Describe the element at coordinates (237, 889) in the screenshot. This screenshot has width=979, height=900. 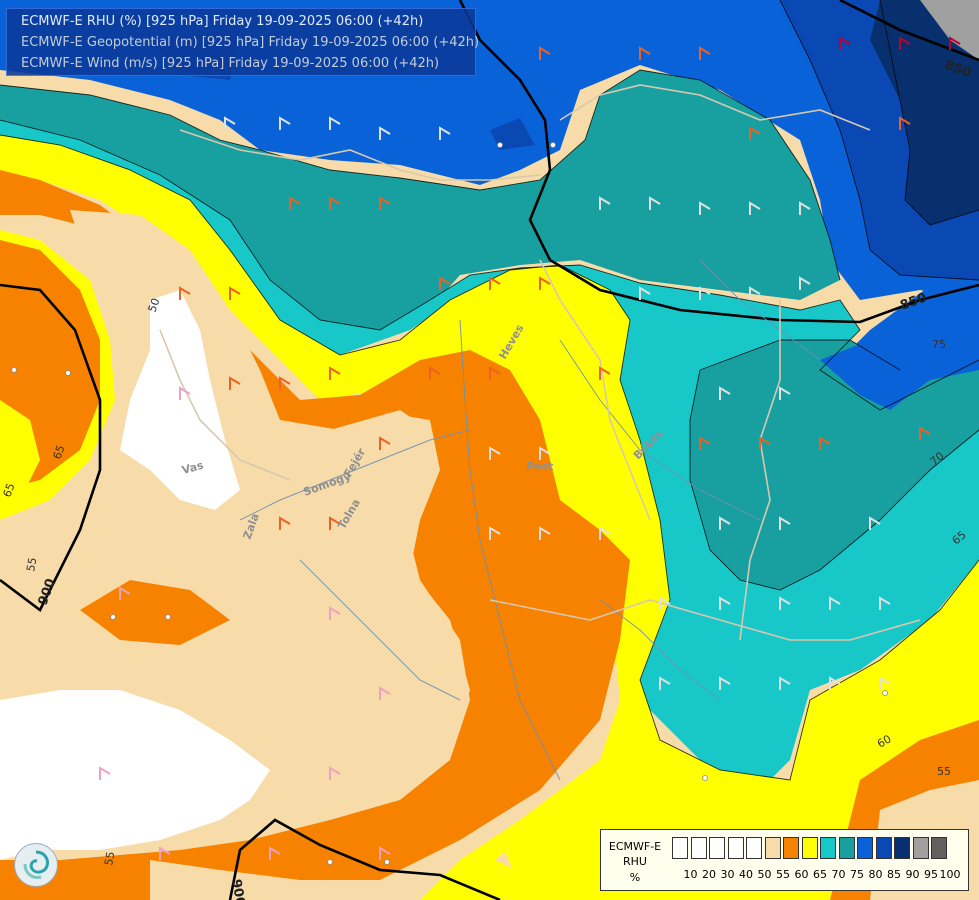
I see `contour-label-900-s: 900` at that location.